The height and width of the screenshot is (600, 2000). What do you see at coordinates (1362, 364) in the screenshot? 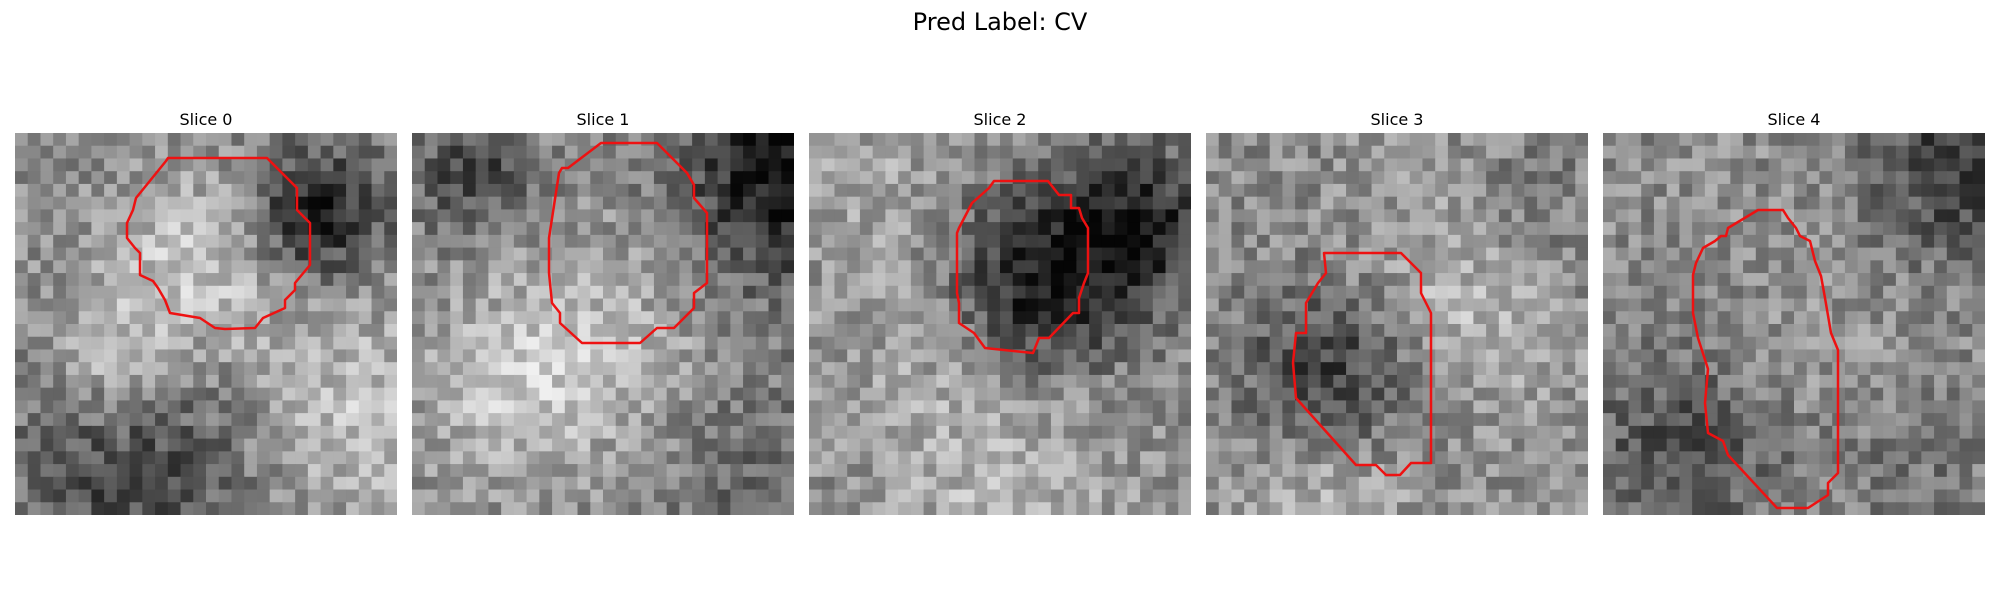
I see `slice-3-contour` at bounding box center [1362, 364].